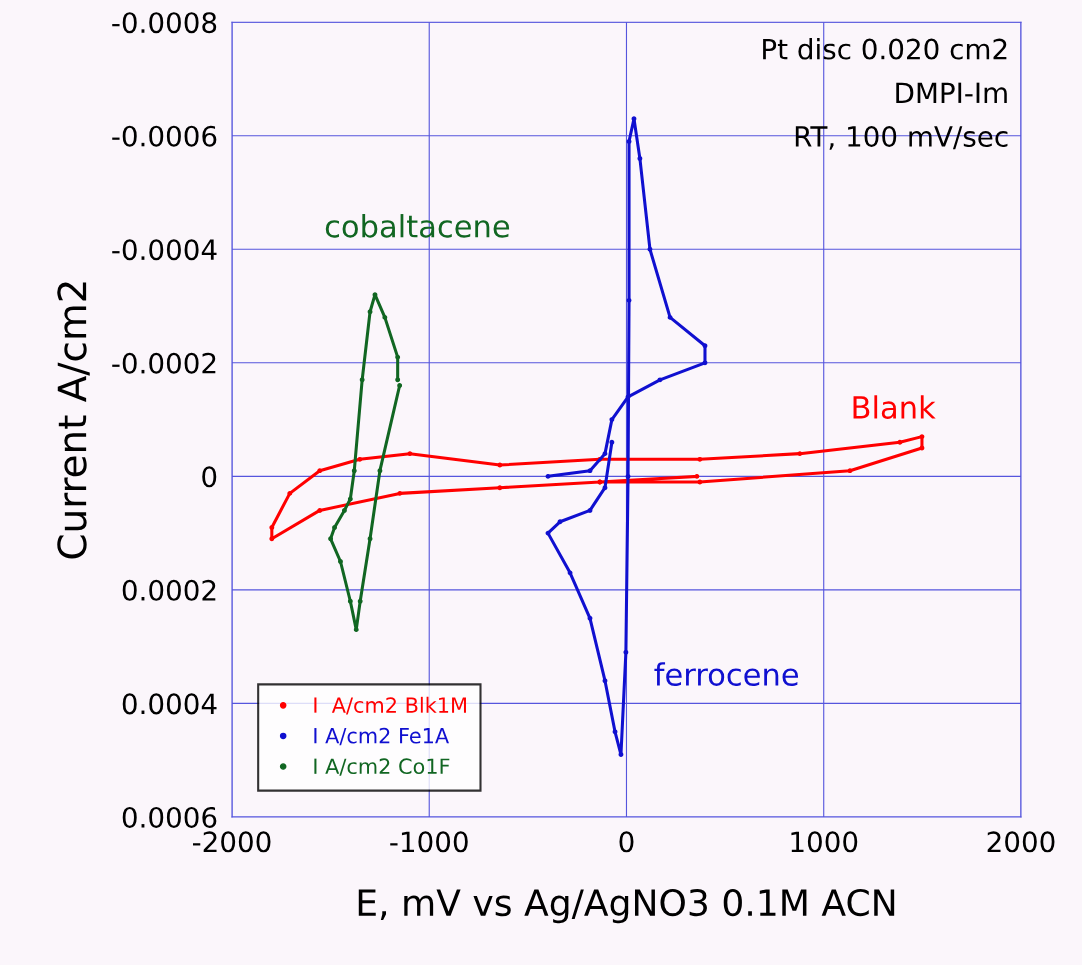 This screenshot has height=965, width=1082. What do you see at coordinates (626, 842) in the screenshot?
I see `x-tick-label: 0` at bounding box center [626, 842].